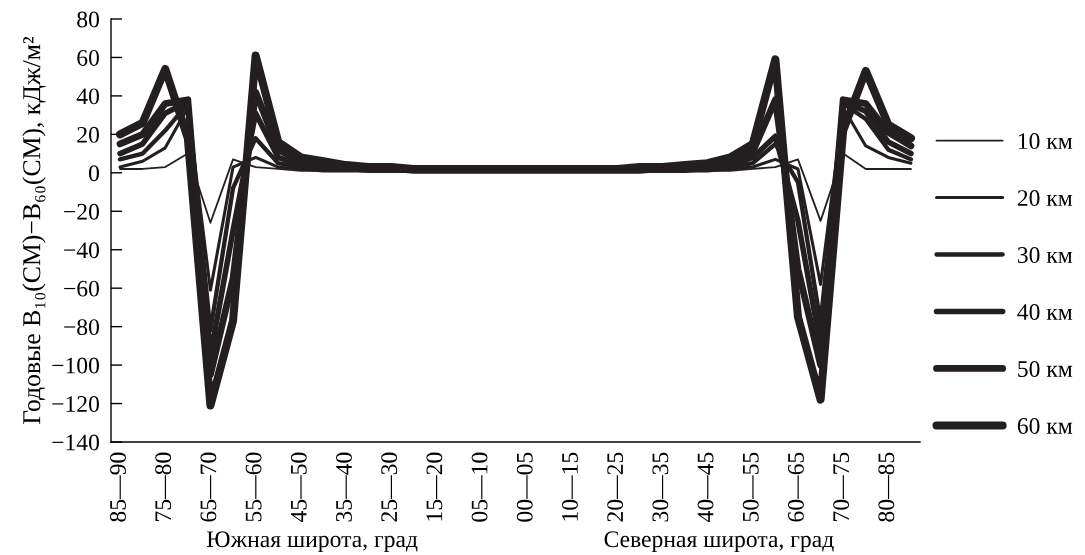 The image size is (1085, 555). What do you see at coordinates (93, 173) in the screenshot?
I see `y-tick-label: 0` at bounding box center [93, 173].